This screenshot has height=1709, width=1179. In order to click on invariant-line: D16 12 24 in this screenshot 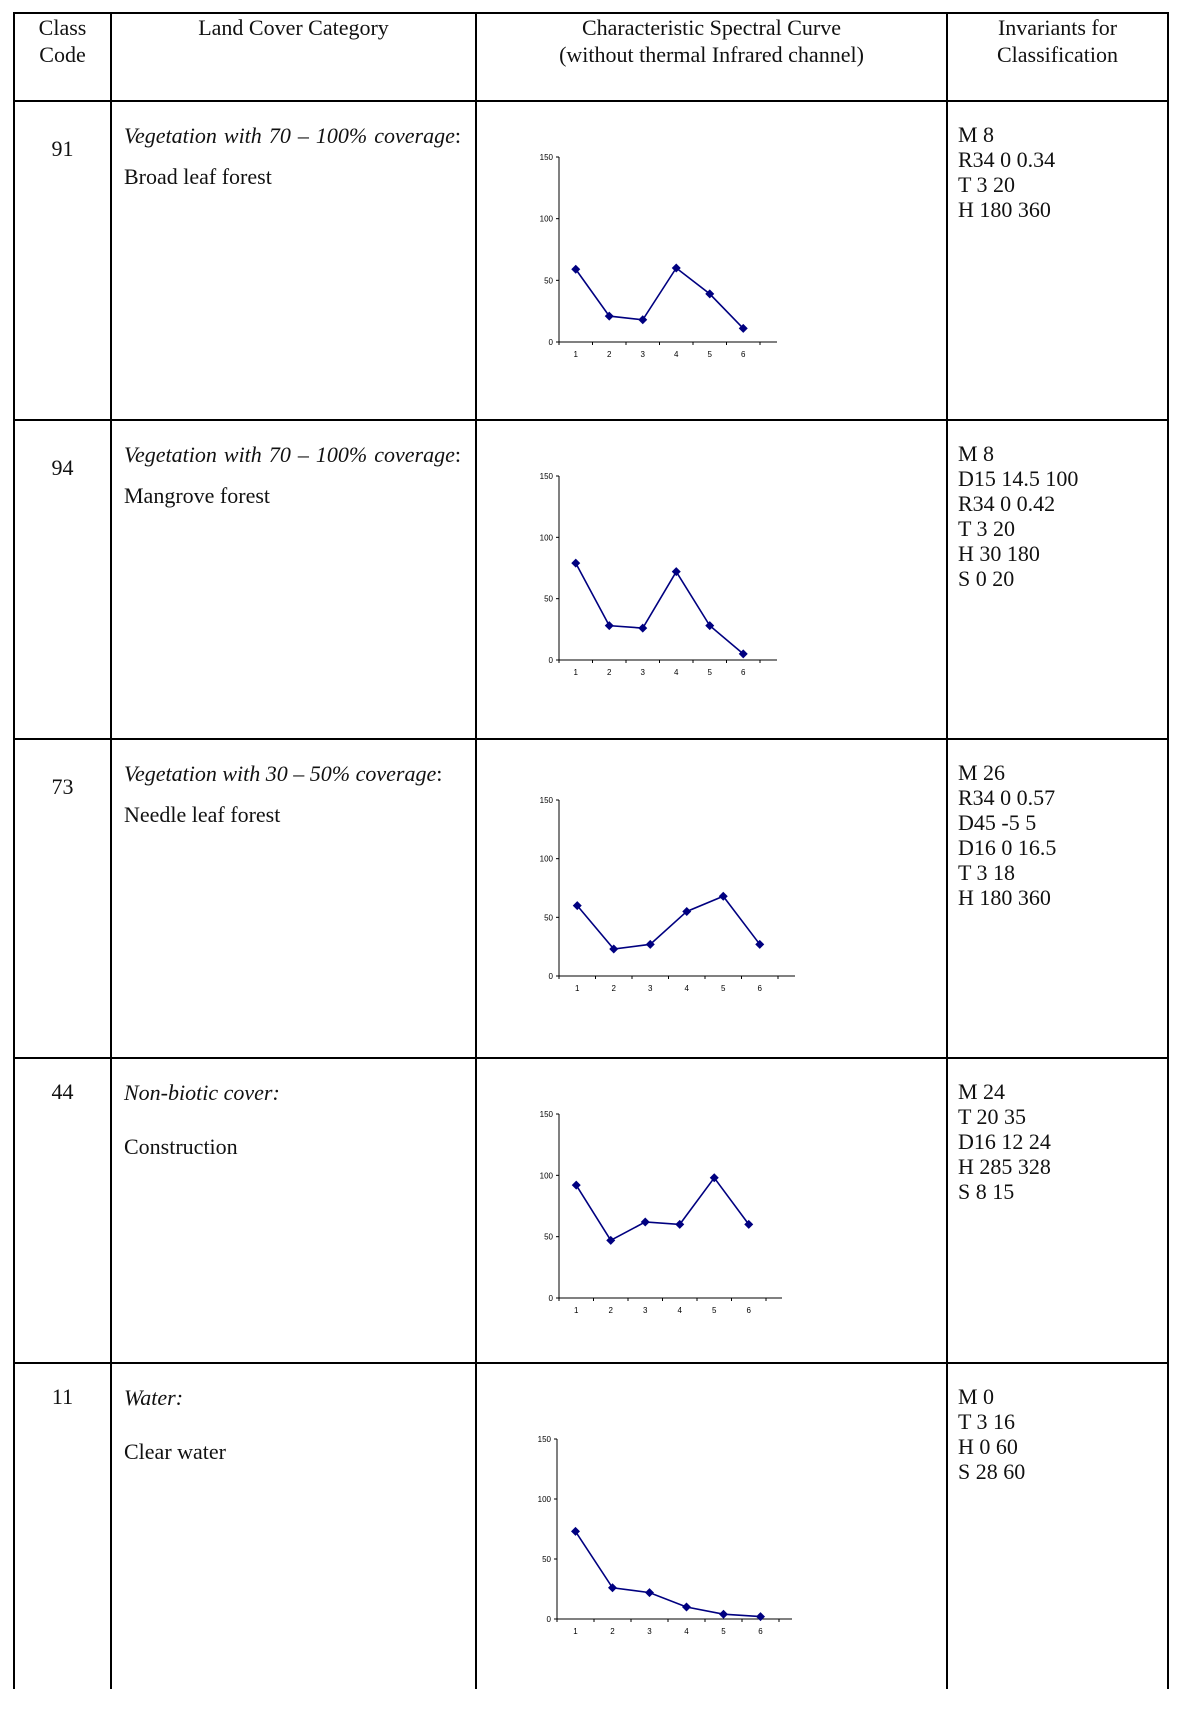, I will do `click(1004, 1141)`.